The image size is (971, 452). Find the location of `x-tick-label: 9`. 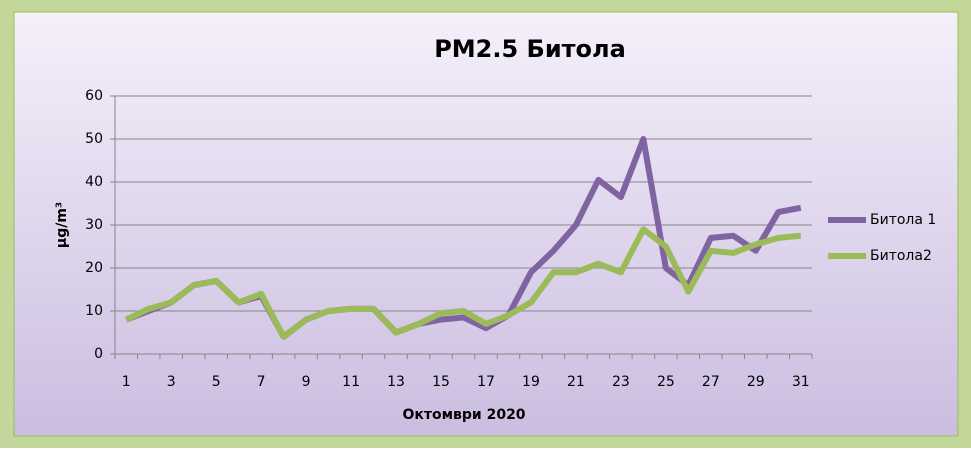

x-tick-label: 9 is located at coordinates (306, 382).